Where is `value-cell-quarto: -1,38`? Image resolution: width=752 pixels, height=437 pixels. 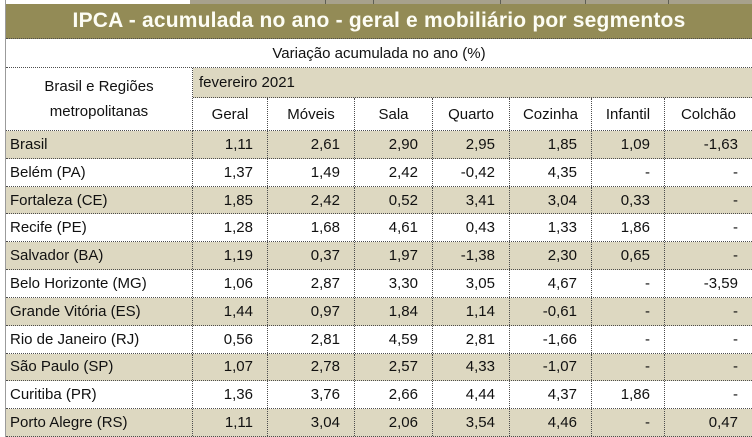
value-cell-quarto: -1,38 is located at coordinates (471, 256).